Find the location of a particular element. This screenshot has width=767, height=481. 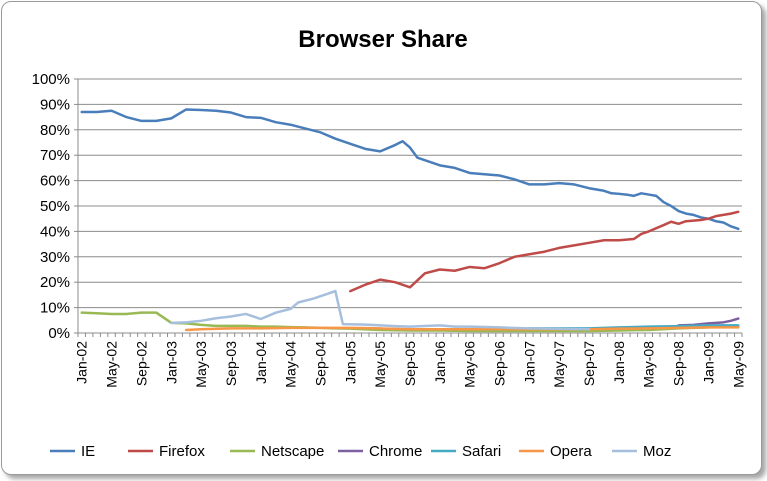

y-tick-label: 30% is located at coordinates (55, 257).